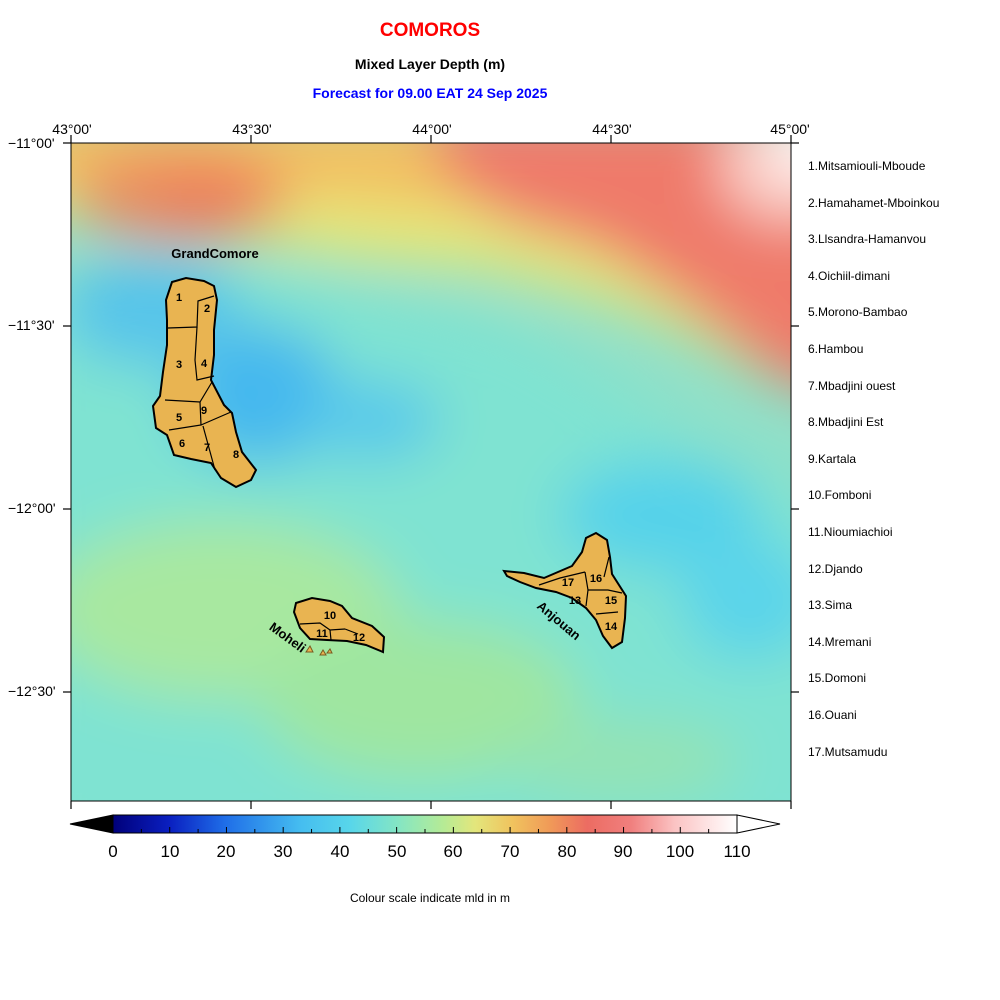 The width and height of the screenshot is (1000, 1000). What do you see at coordinates (179, 418) in the screenshot?
I see `district-number-5: 5` at bounding box center [179, 418].